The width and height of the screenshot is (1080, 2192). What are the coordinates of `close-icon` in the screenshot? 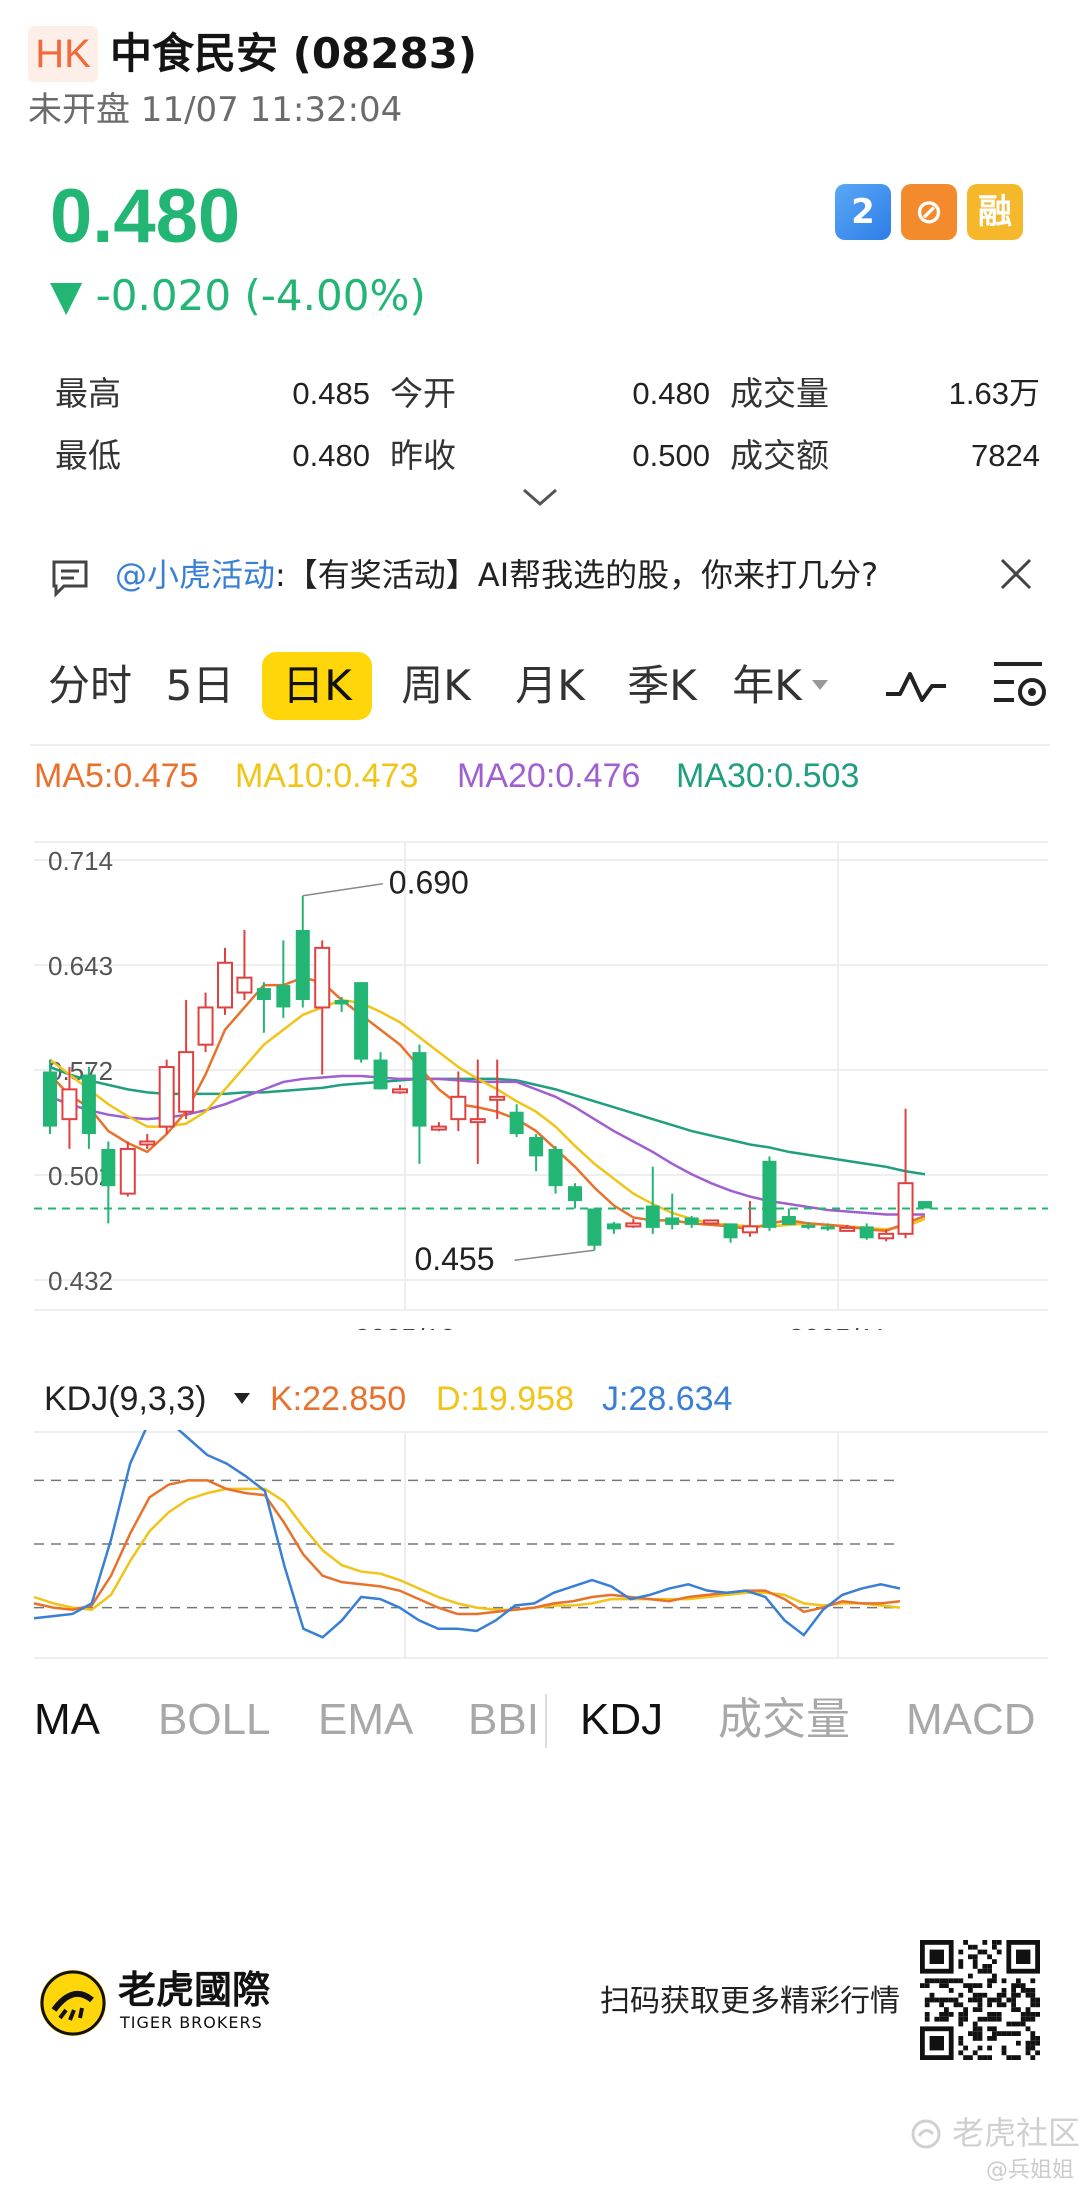 It's located at (1016, 574).